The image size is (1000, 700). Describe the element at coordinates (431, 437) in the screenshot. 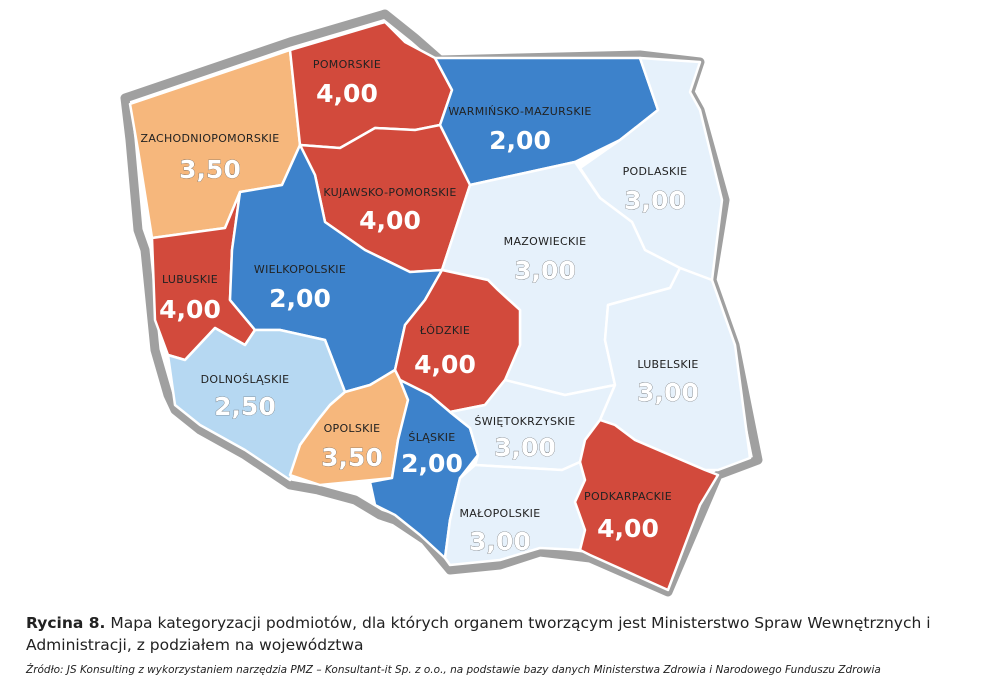

I see `region-name-slaskie: ŚLĄSKIE` at that location.